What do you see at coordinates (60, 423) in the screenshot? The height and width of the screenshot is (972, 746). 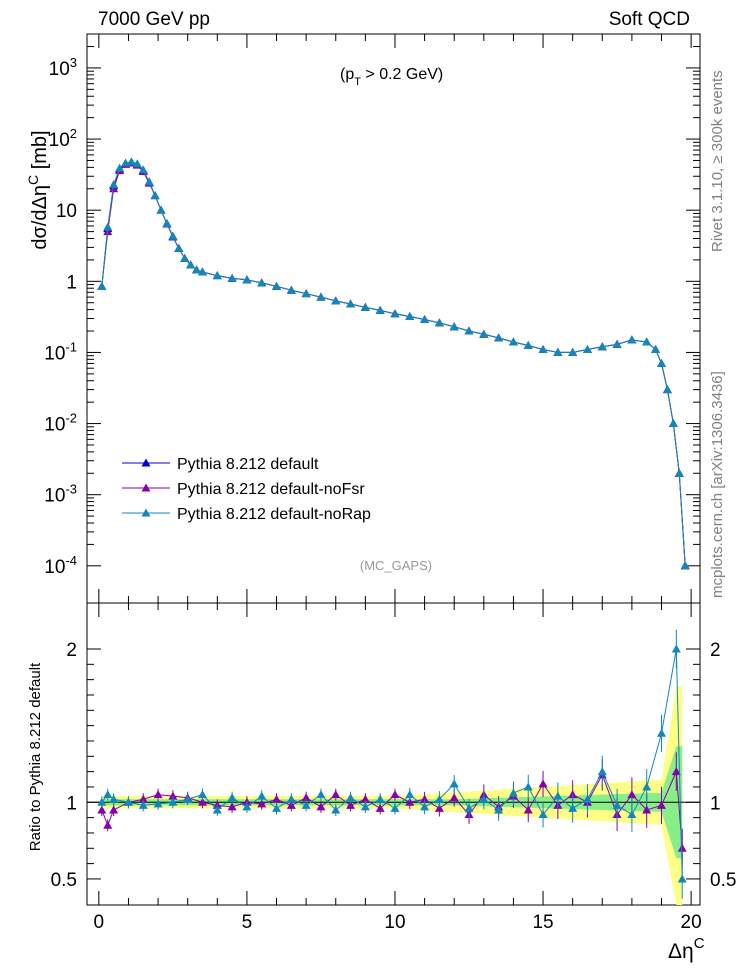 I see `y-tick-label: 10⁻²` at bounding box center [60, 423].